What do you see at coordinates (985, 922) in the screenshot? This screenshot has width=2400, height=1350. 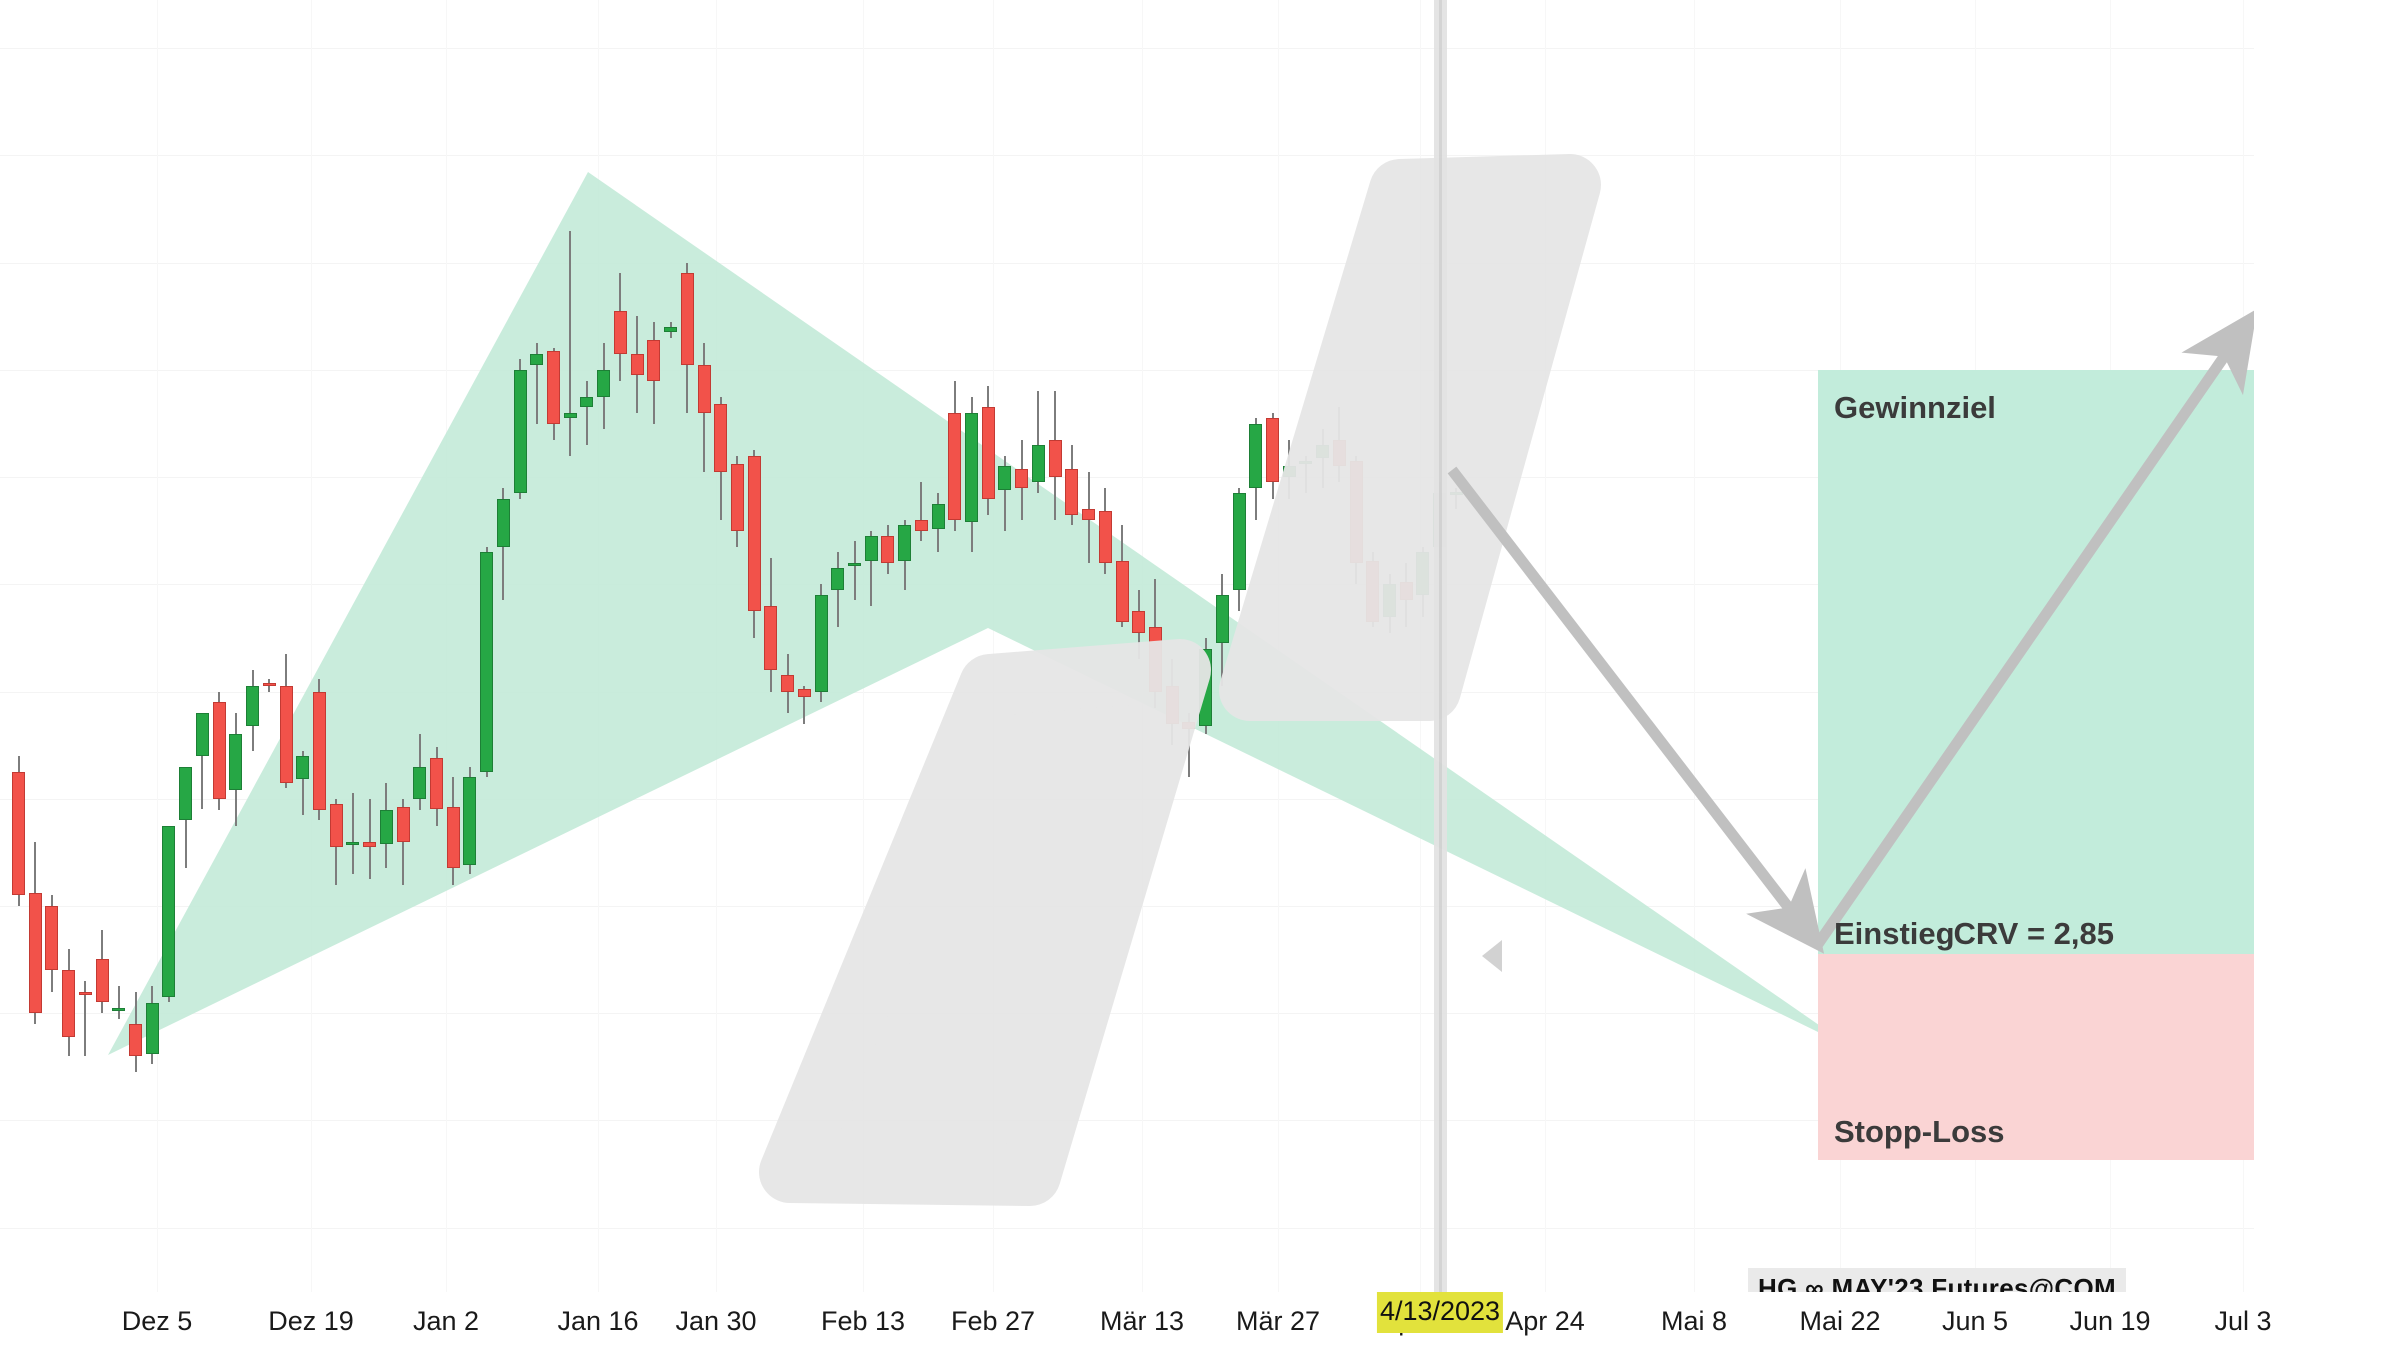 I see `channel-lower` at bounding box center [985, 922].